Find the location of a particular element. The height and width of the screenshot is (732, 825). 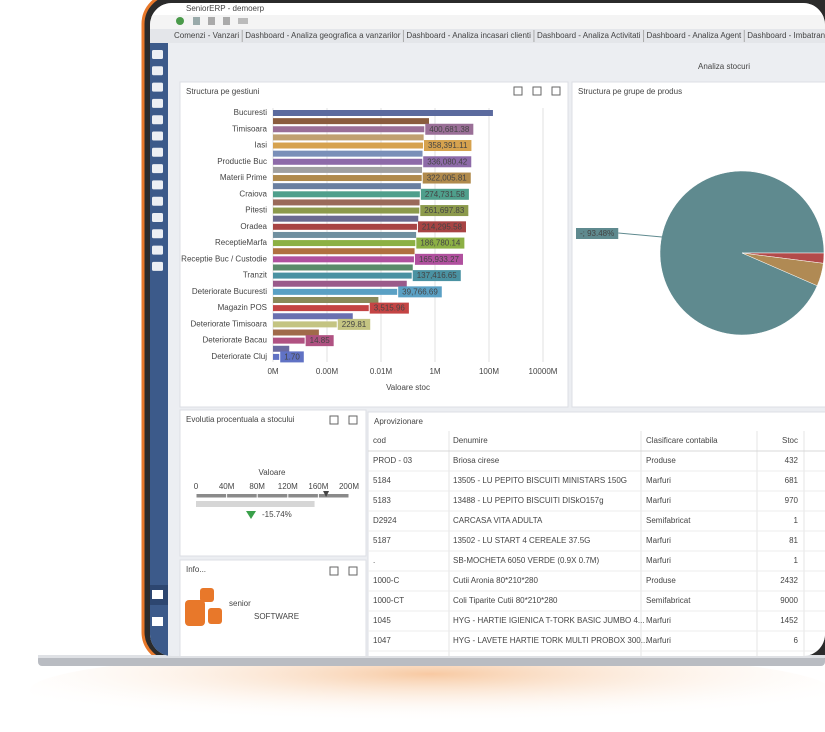

y-tick-label: Timisoara is located at coordinates (249, 128).